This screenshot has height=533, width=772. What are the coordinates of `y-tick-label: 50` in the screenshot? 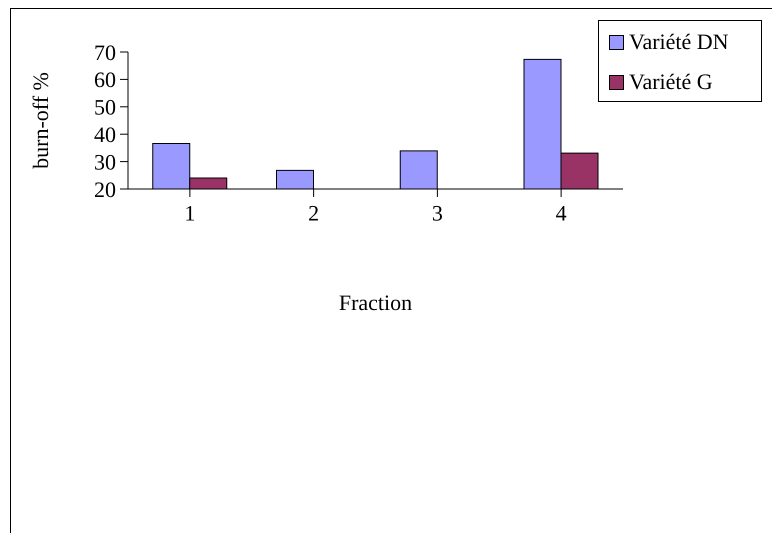 It's located at (105, 107).